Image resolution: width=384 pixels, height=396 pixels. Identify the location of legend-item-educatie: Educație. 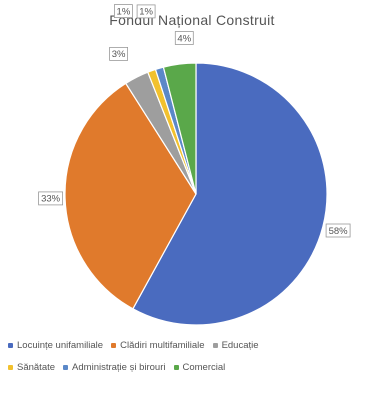
(235, 345).